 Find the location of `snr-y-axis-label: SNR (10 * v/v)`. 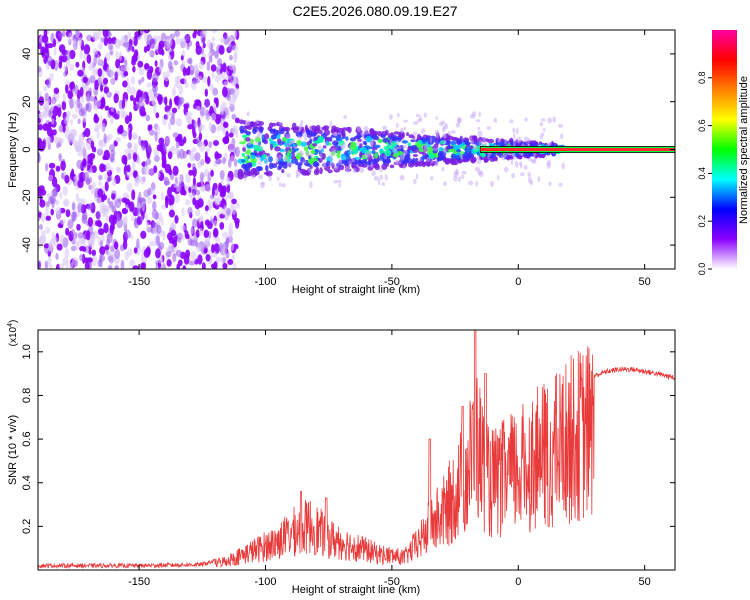

snr-y-axis-label: SNR (10 * v/v) is located at coordinates (13, 450).